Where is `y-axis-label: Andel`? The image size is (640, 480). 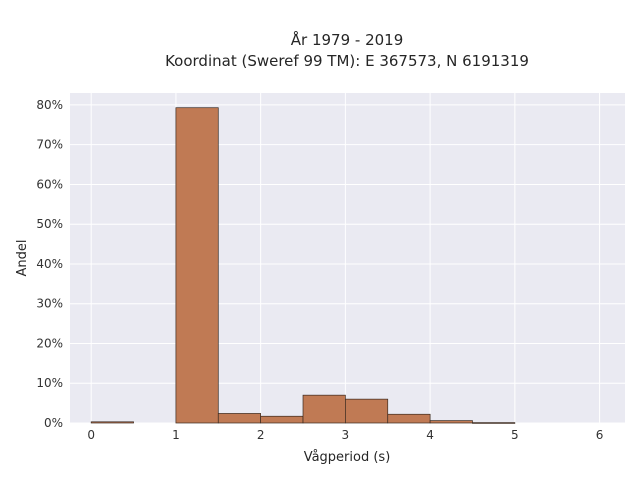 y-axis-label: Andel is located at coordinates (22, 258).